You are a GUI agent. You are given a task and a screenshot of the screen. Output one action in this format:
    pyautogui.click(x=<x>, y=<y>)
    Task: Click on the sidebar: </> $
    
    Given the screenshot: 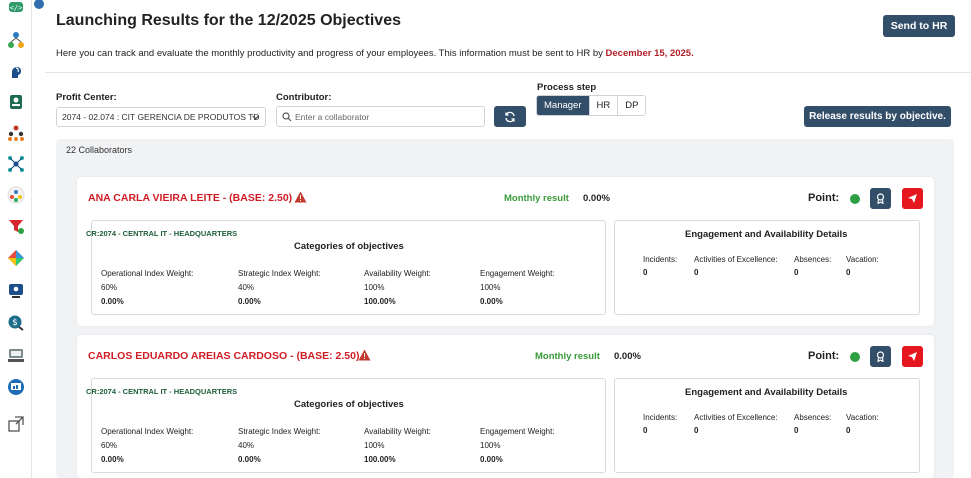 What is the action you would take?
    pyautogui.click(x=16, y=239)
    